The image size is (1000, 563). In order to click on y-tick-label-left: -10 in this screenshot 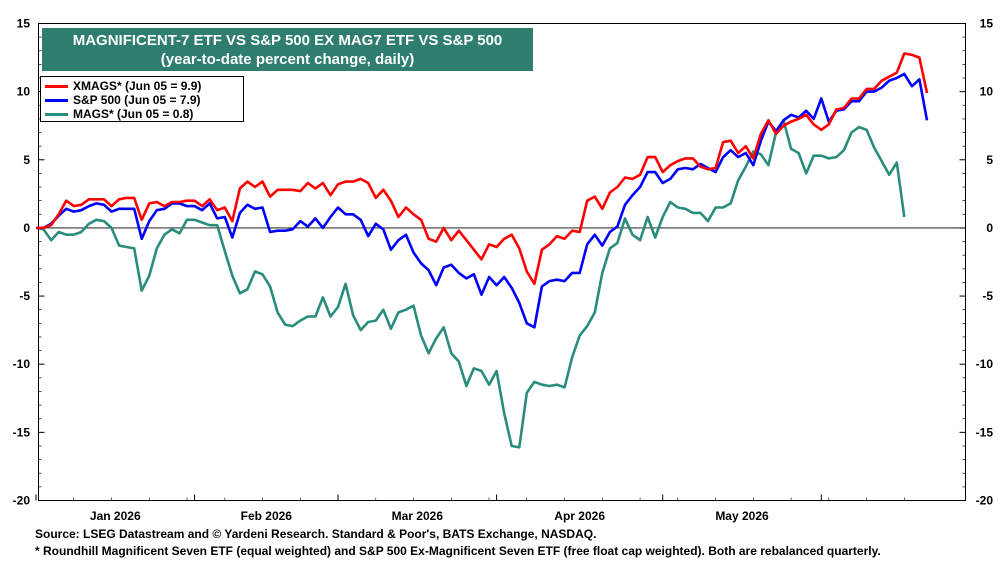, I will do `click(22, 364)`.